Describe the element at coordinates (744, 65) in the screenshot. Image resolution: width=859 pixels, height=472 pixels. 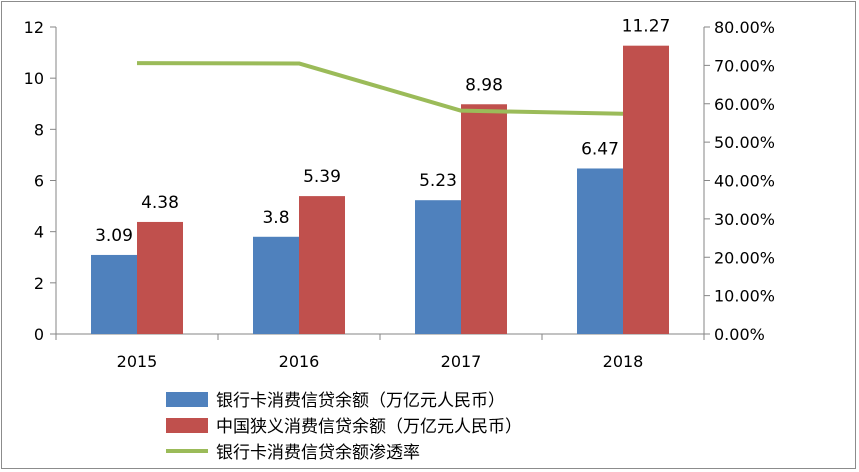
I see `right-axis-tick-label: 70.00%` at that location.